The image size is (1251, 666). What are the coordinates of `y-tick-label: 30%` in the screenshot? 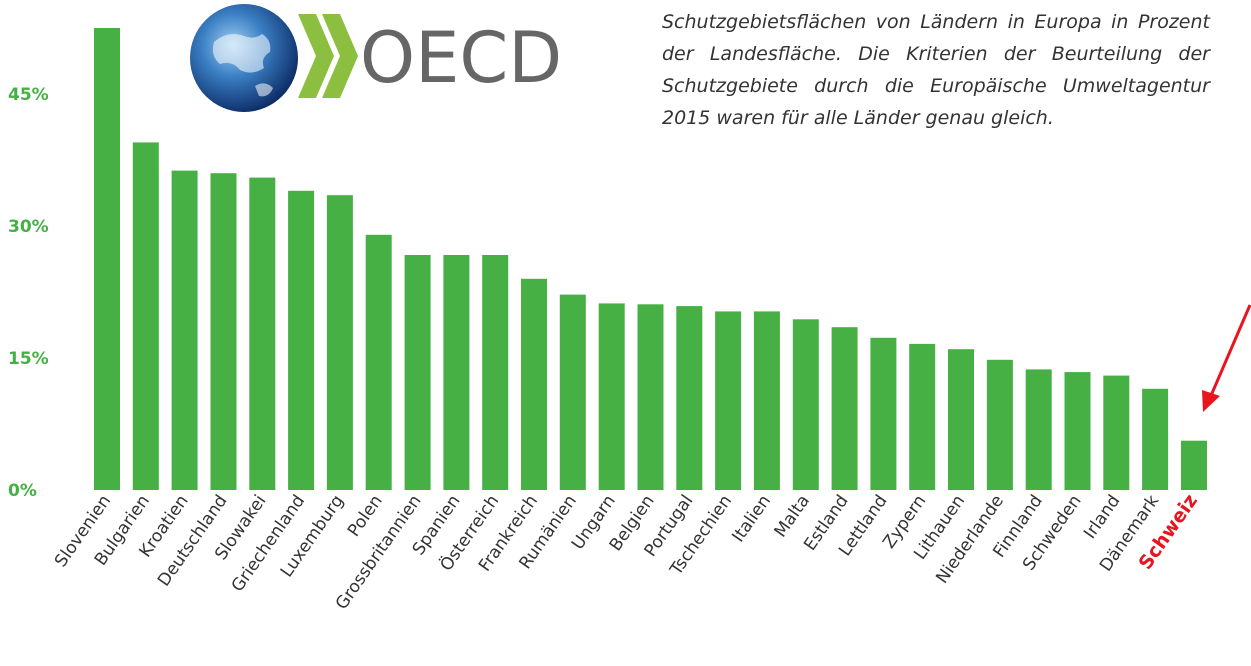 It's located at (28, 227).